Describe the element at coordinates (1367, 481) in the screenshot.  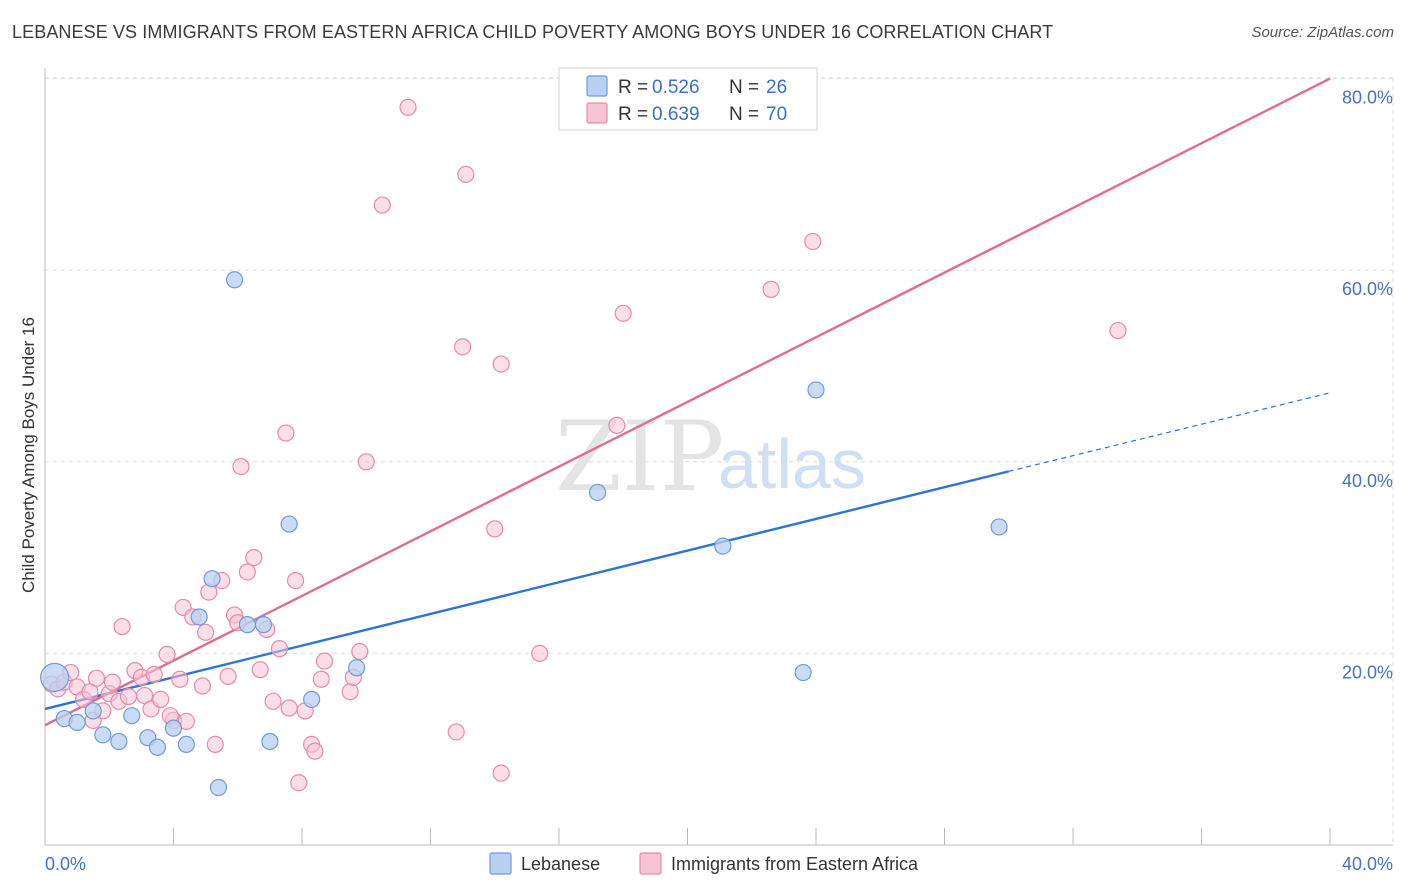
I see `y-tick-label: 40.0%` at that location.